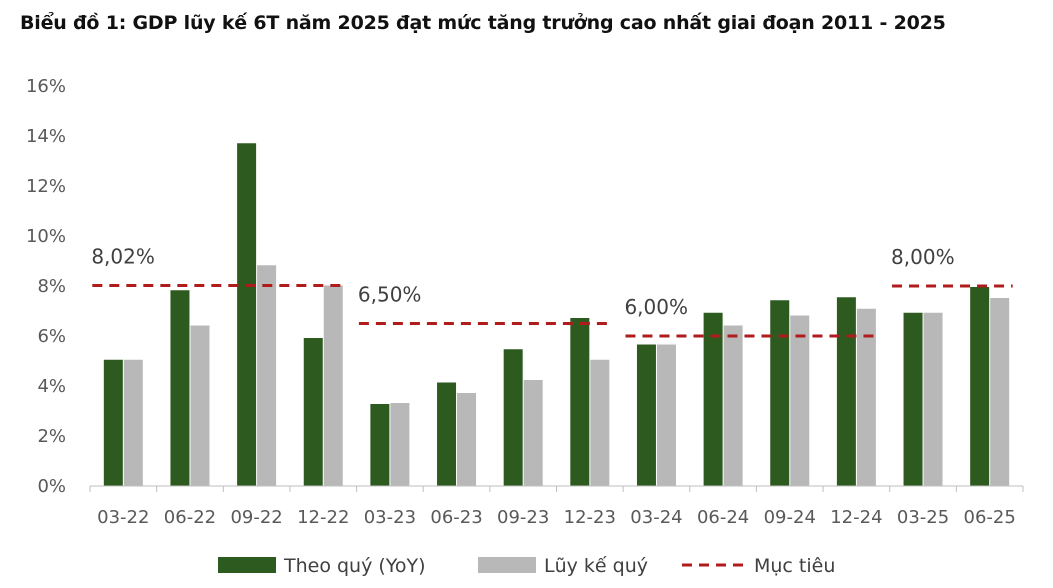 Image resolution: width=1053 pixels, height=588 pixels. I want to click on x-tick-label: 12-22, so click(323, 517).